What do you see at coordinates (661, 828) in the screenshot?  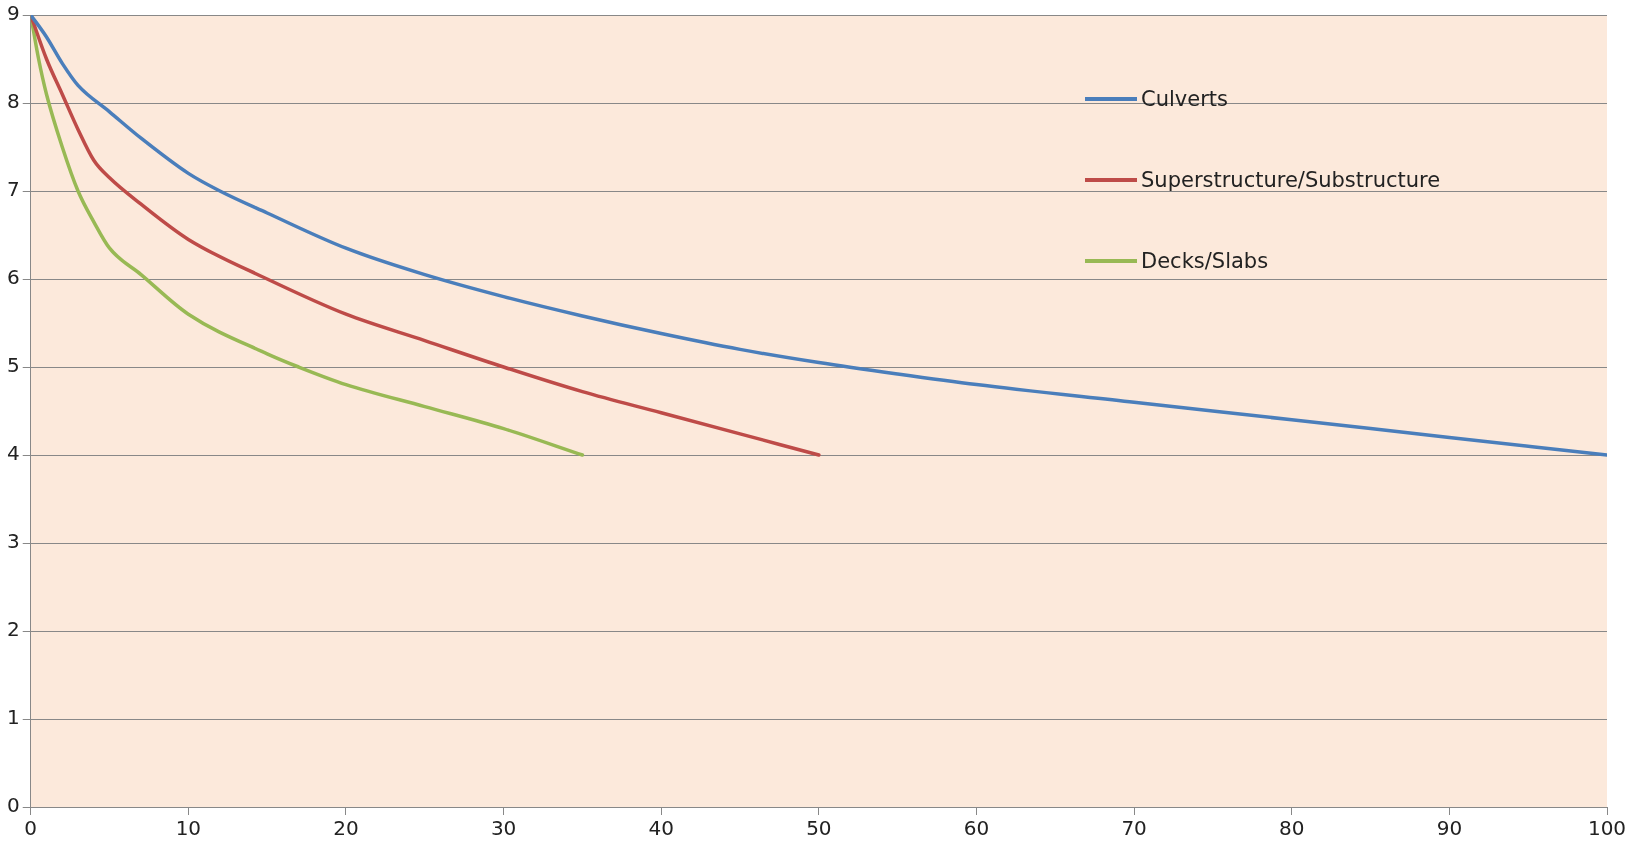 I see `x-tick-label: 40` at bounding box center [661, 828].